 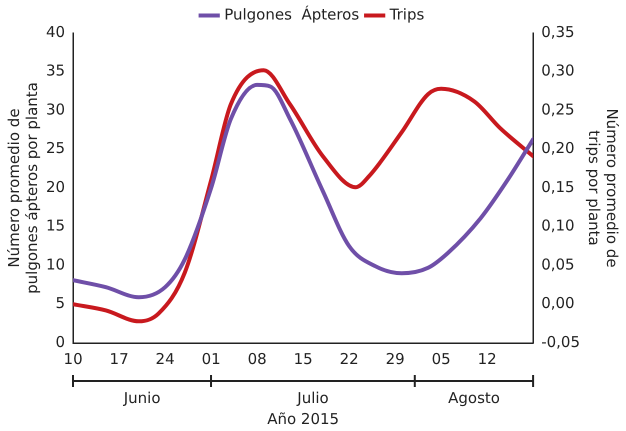 What do you see at coordinates (119, 359) in the screenshot?
I see `x-tick-label: 17` at bounding box center [119, 359].